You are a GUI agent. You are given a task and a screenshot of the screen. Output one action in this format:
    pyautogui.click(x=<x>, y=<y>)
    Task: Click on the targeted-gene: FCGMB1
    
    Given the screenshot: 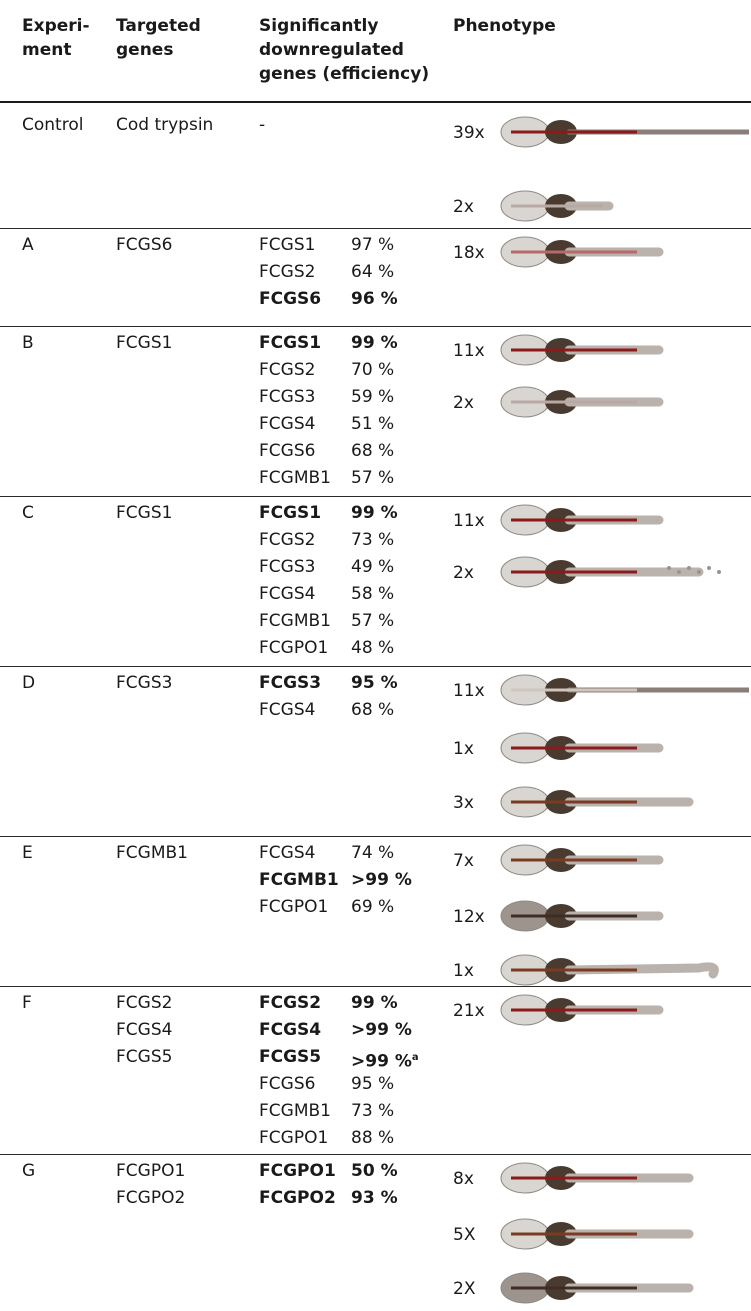 What is the action you would take?
    pyautogui.click(x=152, y=853)
    